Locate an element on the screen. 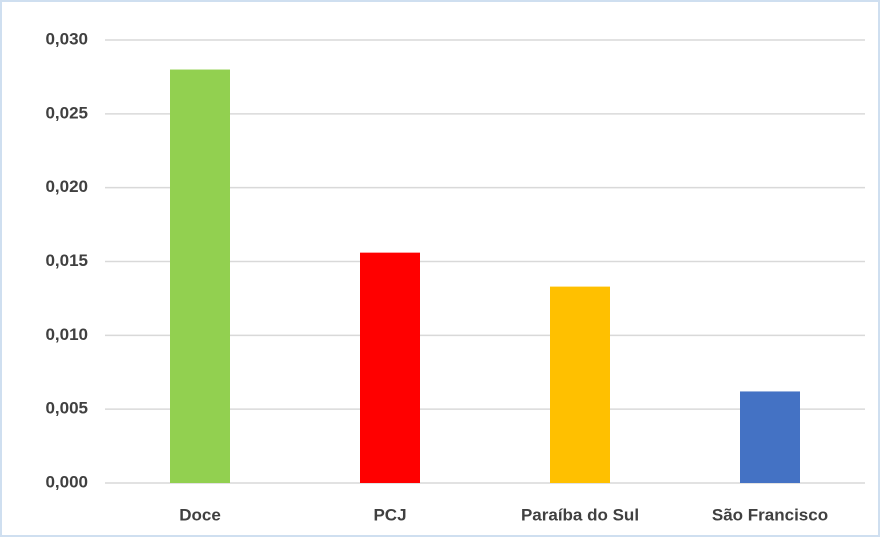  y-tick-label: 0,020 is located at coordinates (66, 186).